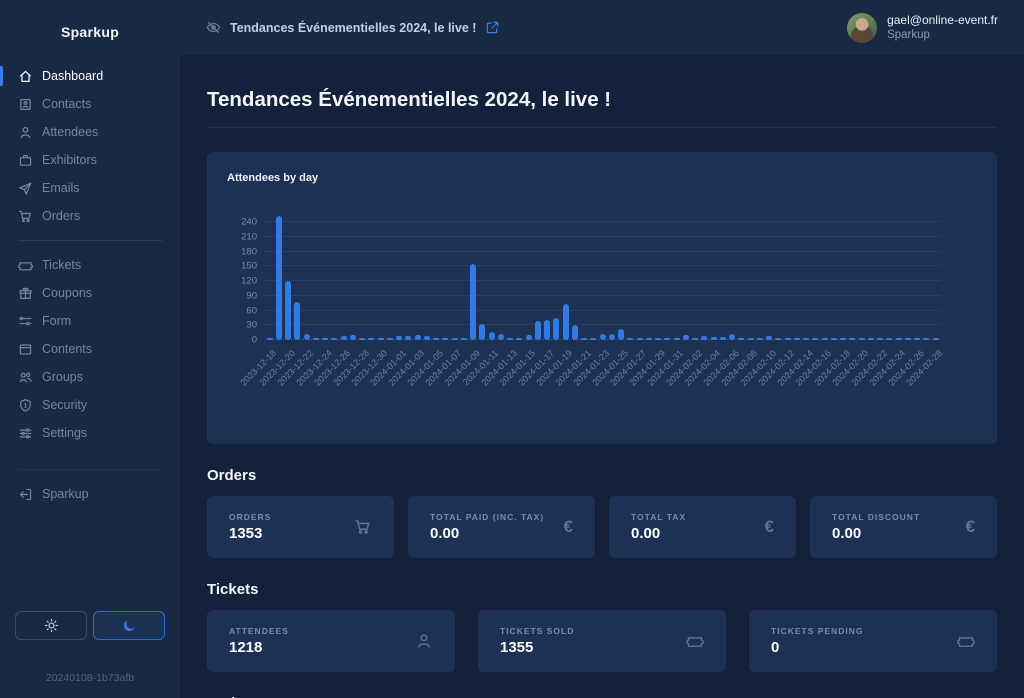 This screenshot has width=1024, height=698. What do you see at coordinates (90, 494) in the screenshot?
I see `sidebar-item-sparkup: Sparkup` at bounding box center [90, 494].